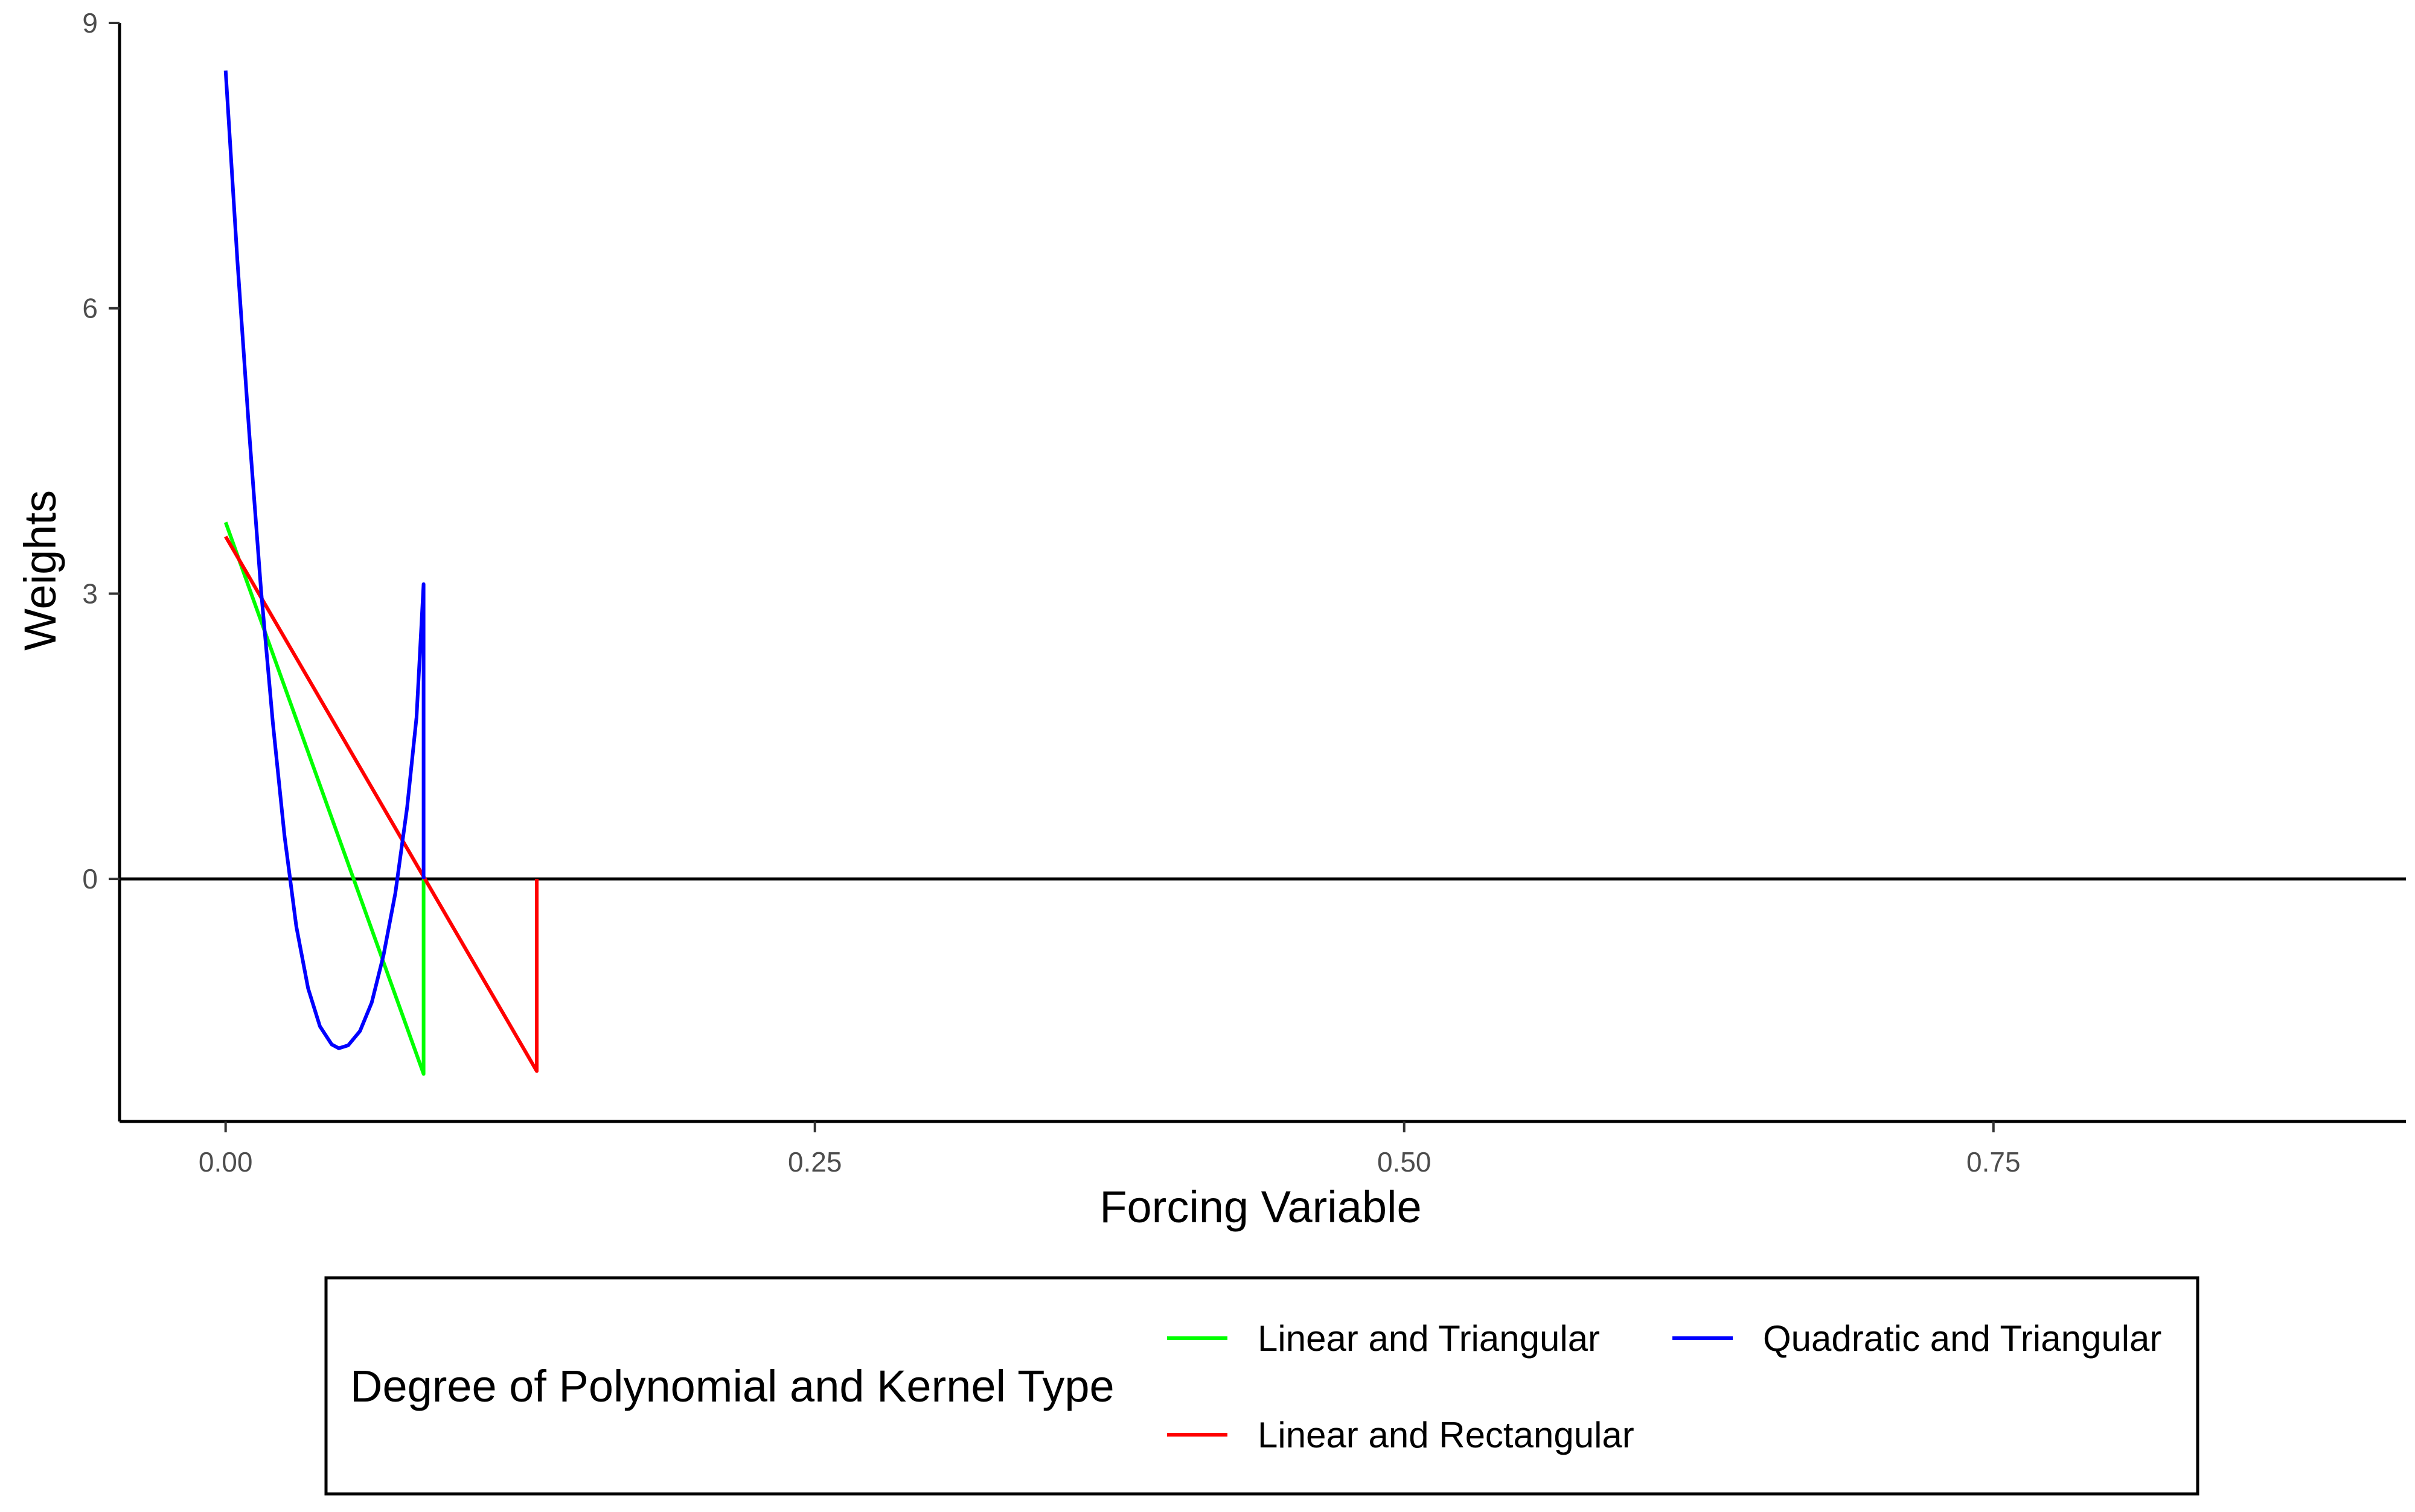 This screenshot has width=2415, height=1512. What do you see at coordinates (733, 1386) in the screenshot?
I see `legend-title: Degree of Polynomial and Kernel Type` at bounding box center [733, 1386].